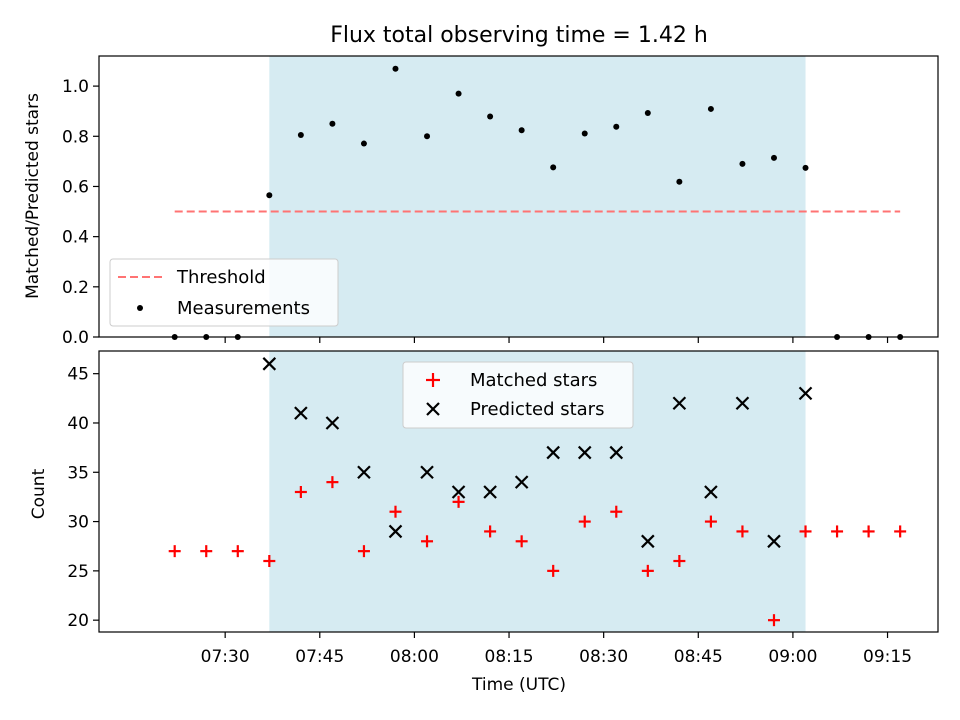  What do you see at coordinates (78, 473) in the screenshot?
I see `bottom-y-tick-label: 35` at bounding box center [78, 473].